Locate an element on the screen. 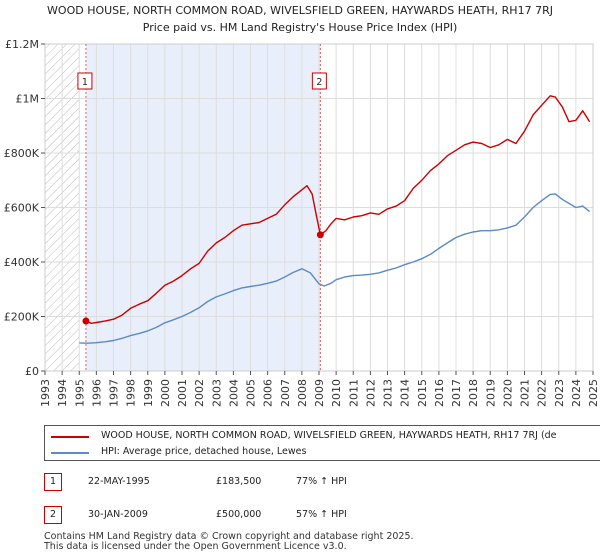  x-tick-label: 2005 is located at coordinates (251, 393).